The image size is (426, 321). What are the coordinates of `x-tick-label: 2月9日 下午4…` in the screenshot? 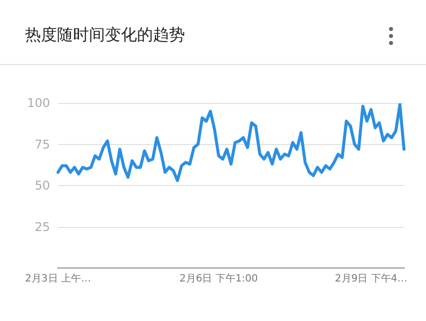 It's located at (371, 278).